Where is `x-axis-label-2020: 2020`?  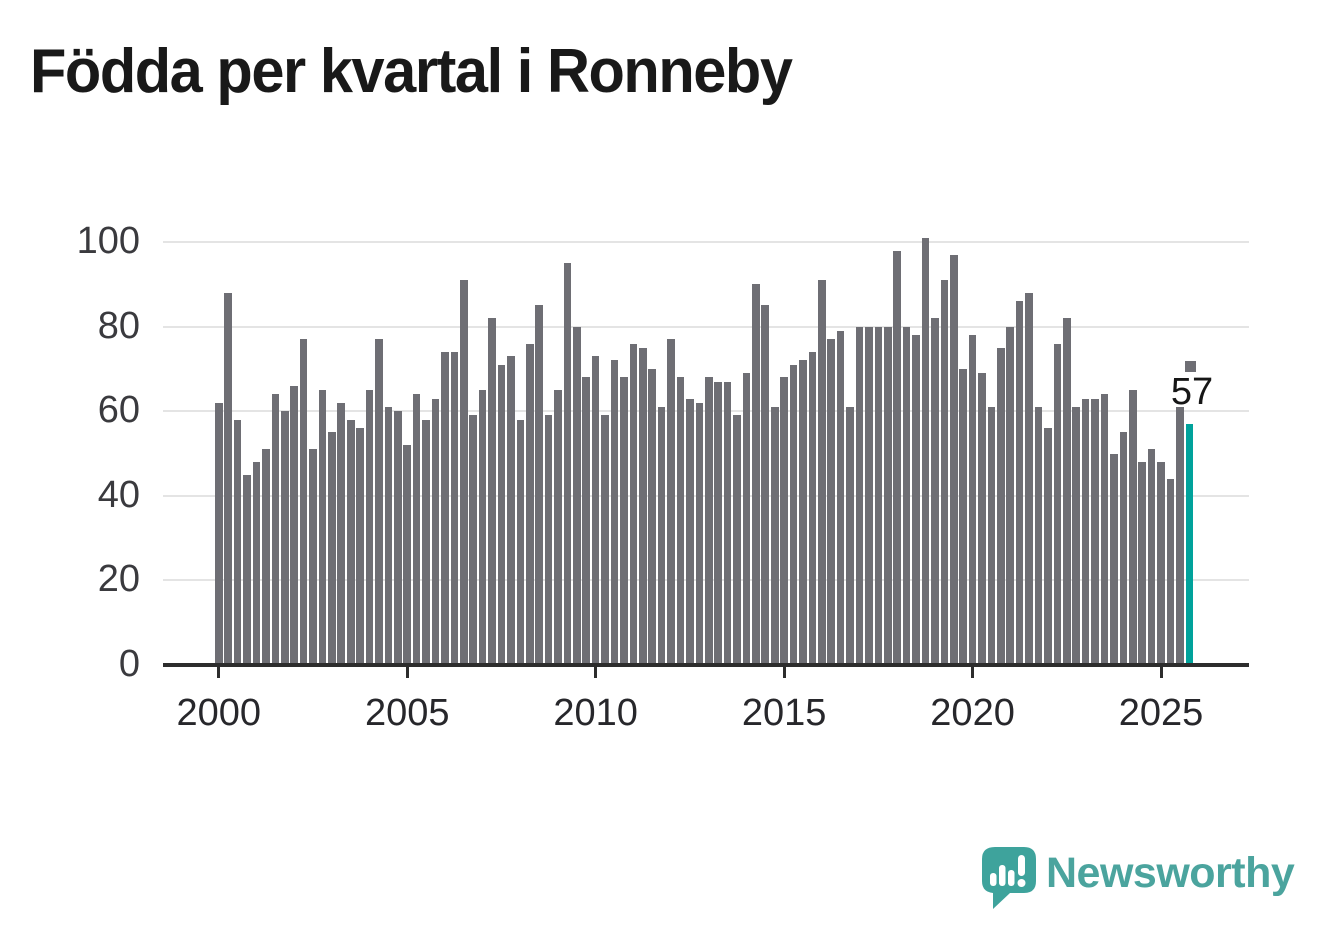
x-axis-label-2020: 2020 is located at coordinates (972, 713).